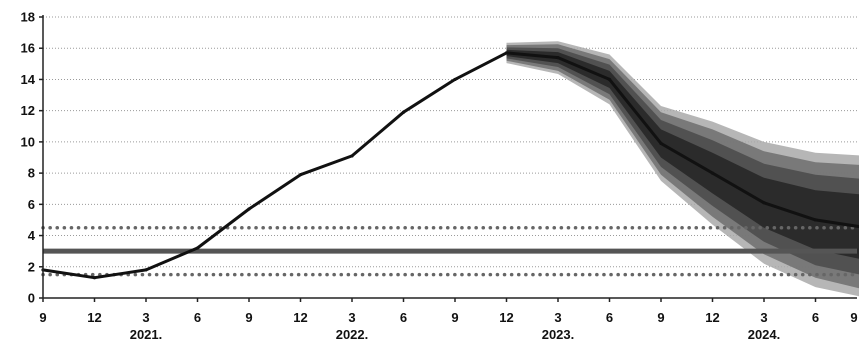 The height and width of the screenshot is (342, 859). Describe the element at coordinates (352, 334) in the screenshot. I see `year-label: 2022.` at that location.